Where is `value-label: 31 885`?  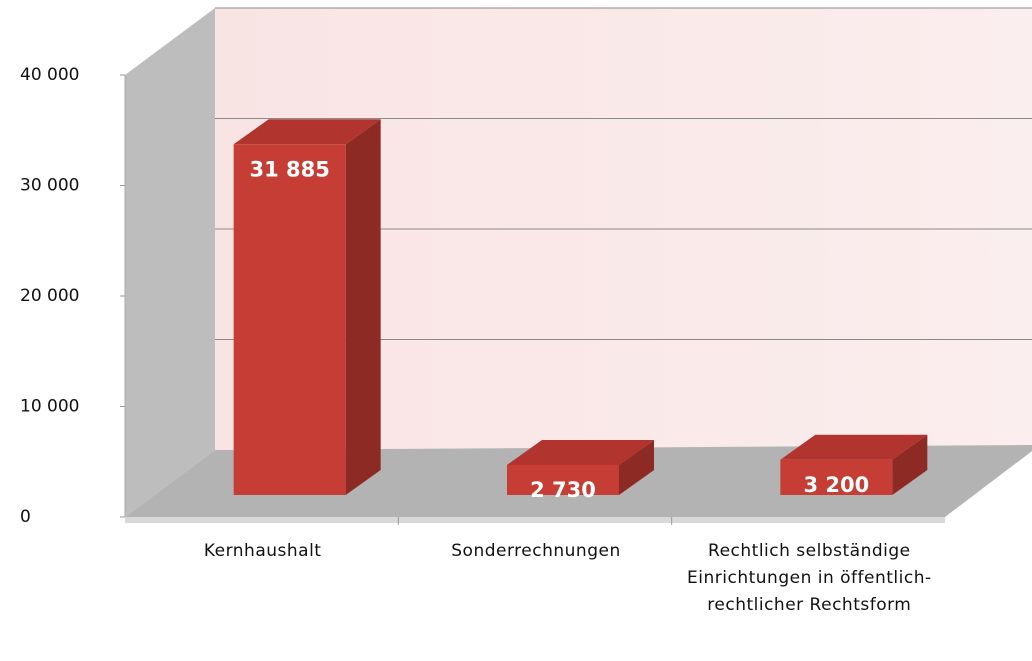
value-label: 31 885 is located at coordinates (289, 169).